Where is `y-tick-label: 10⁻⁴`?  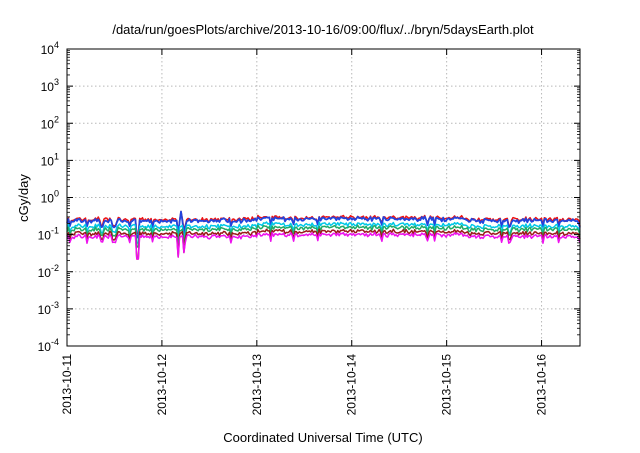
y-tick-label: 10⁻⁴ is located at coordinates (48, 345).